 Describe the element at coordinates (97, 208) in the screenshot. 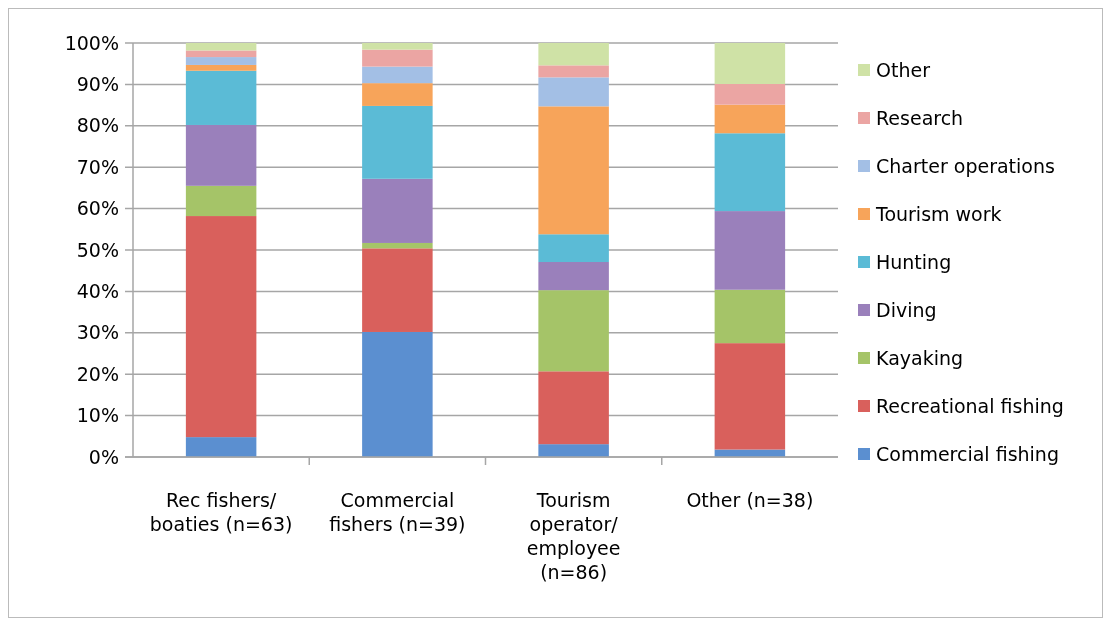

I see `y-tick-label: 60%` at that location.